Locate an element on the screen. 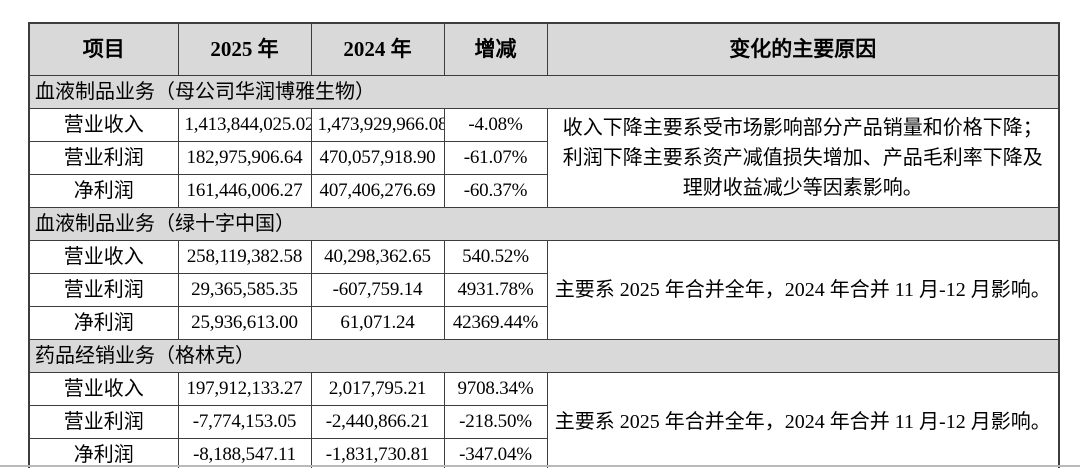 The image size is (1080, 468). section-title: 血液制品业务（母公司华润博雅生物） is located at coordinates (544, 91).